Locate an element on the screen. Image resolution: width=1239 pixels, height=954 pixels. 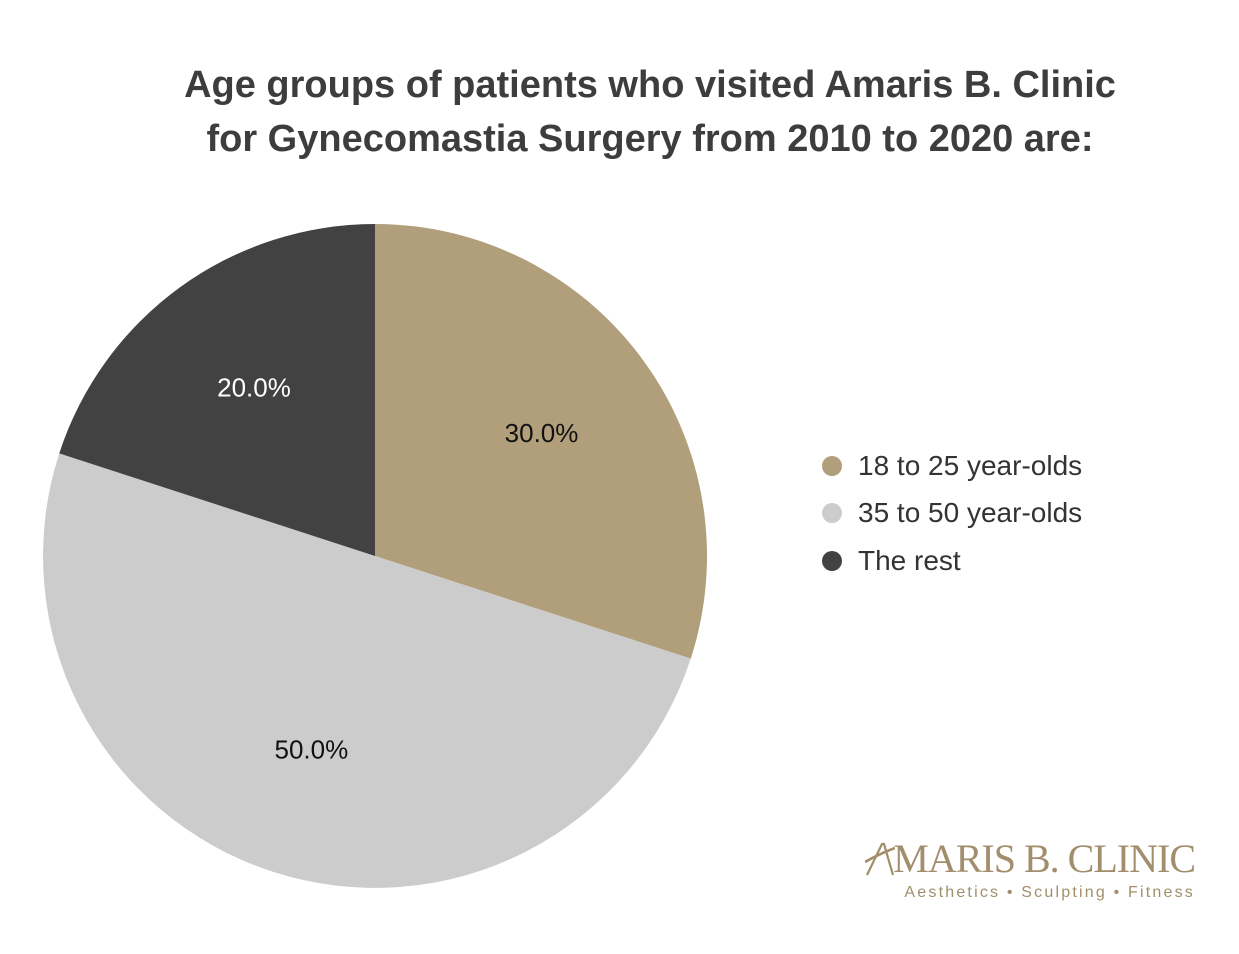
legend-item-the-rest: The rest is located at coordinates (952, 561).